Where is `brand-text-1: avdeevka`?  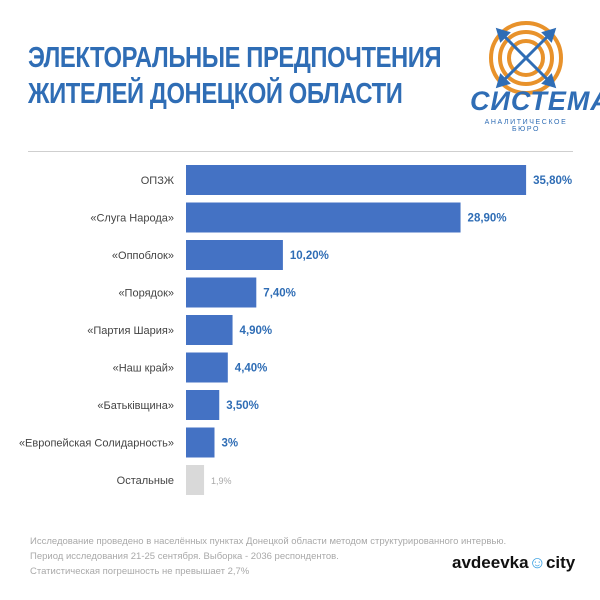
brand-text-1: avdeevka is located at coordinates (490, 562).